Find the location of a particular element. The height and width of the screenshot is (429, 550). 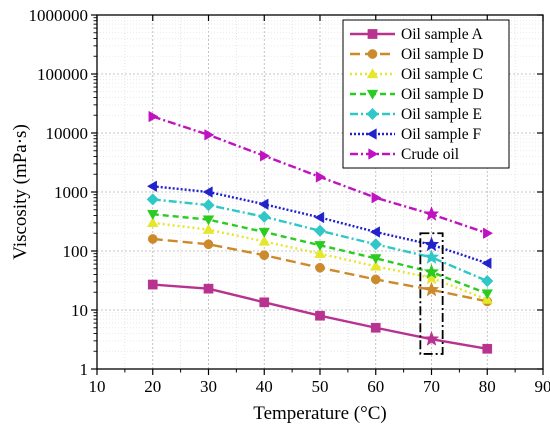

highlight-box is located at coordinates (431, 293).